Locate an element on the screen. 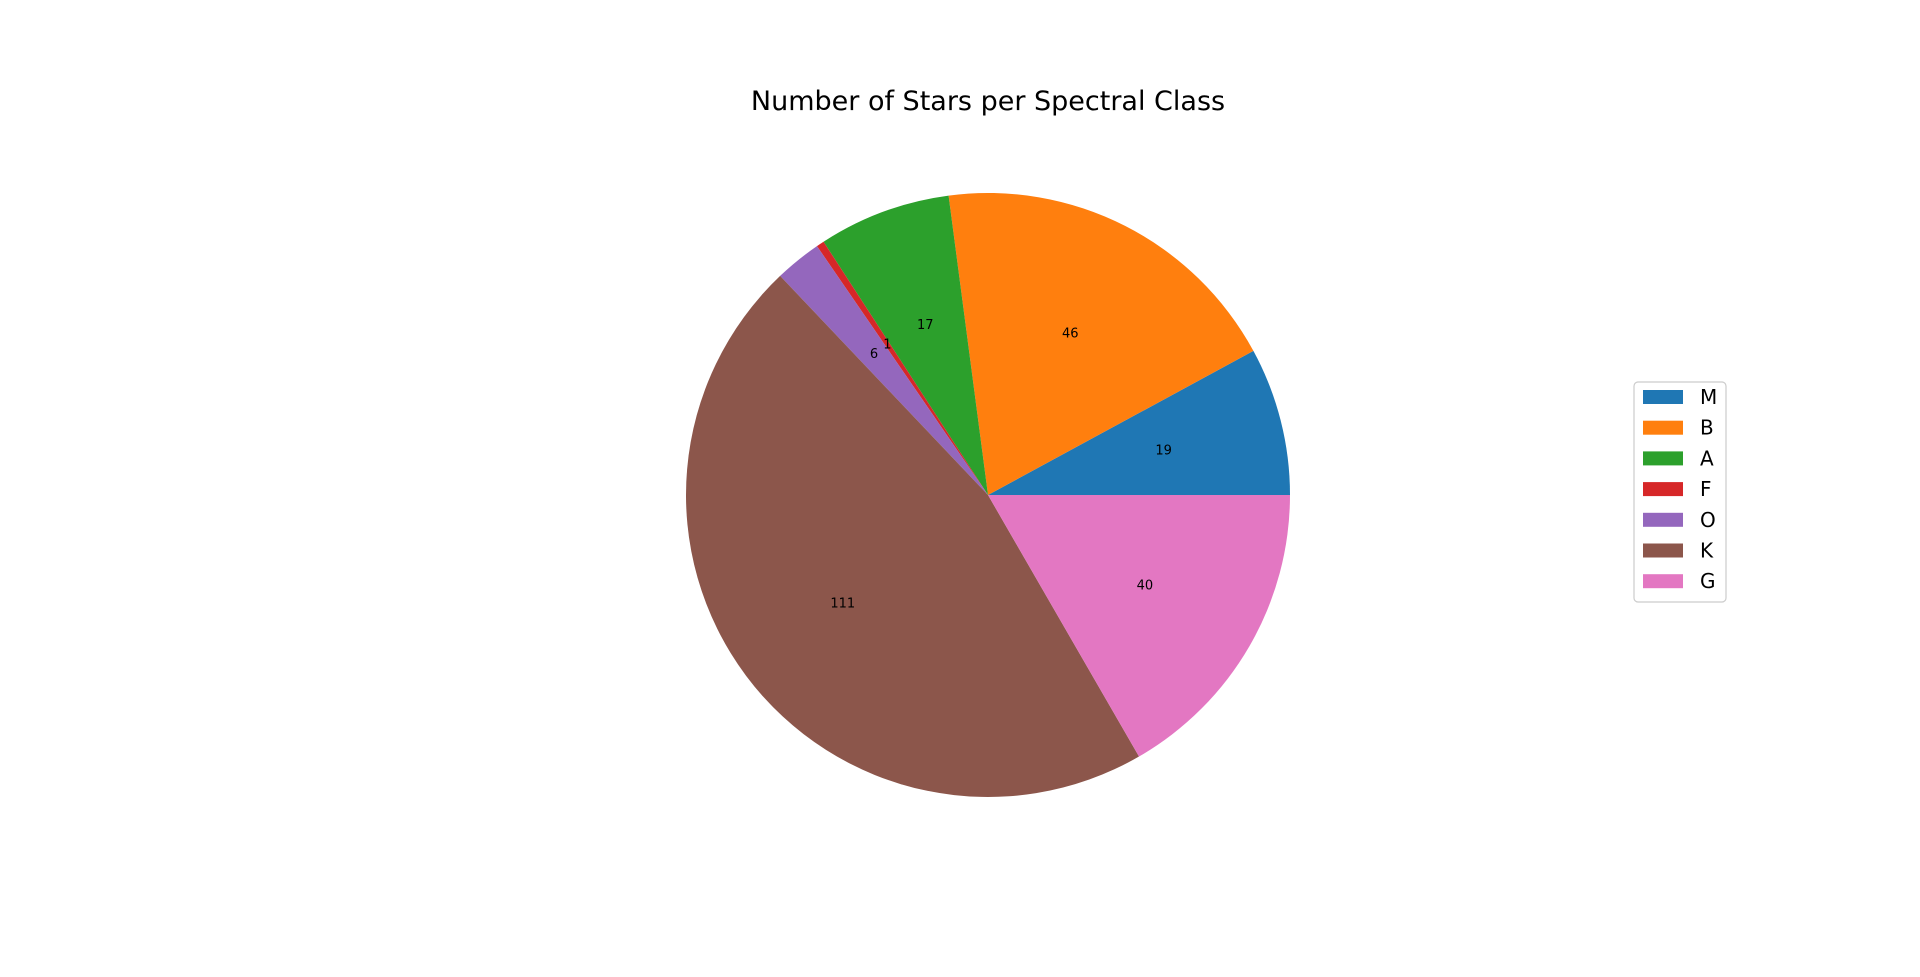  legend-label-m: M is located at coordinates (1708, 397).